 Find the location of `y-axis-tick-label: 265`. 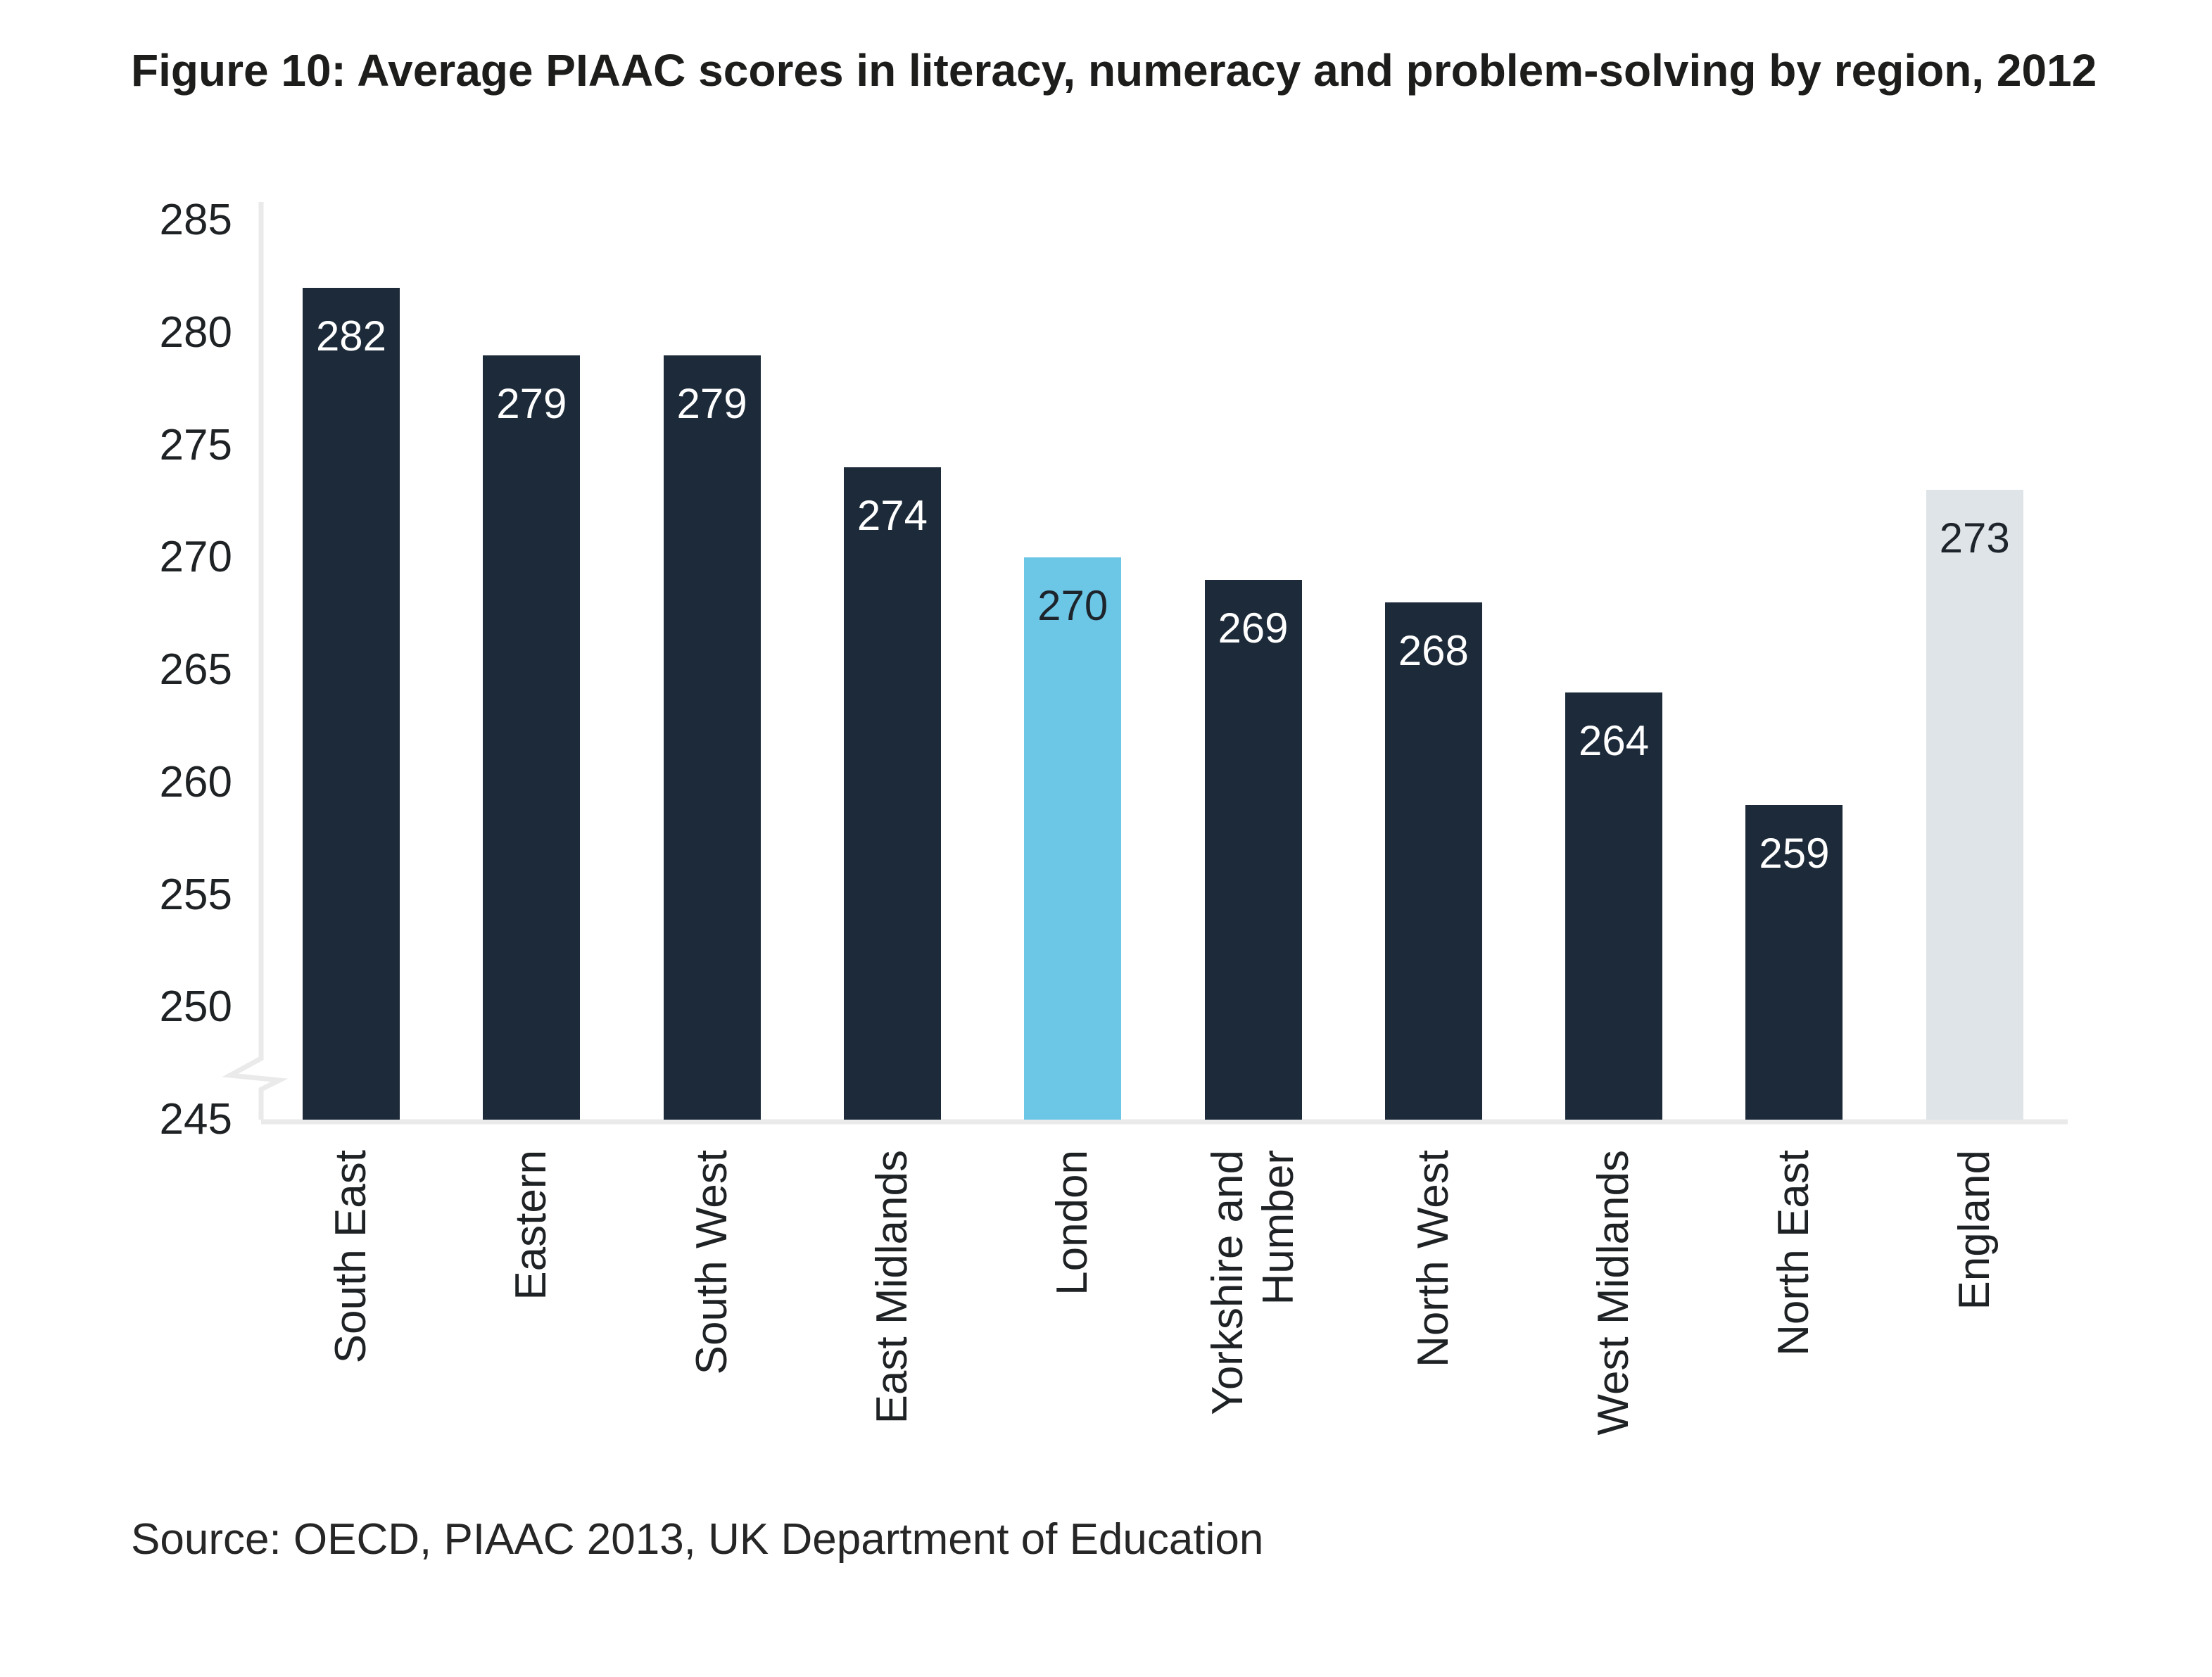

y-axis-tick-label: 265 is located at coordinates (195, 669).